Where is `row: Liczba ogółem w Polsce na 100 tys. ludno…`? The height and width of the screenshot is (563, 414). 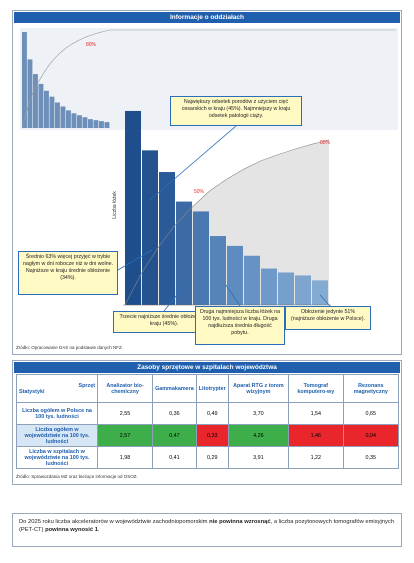
row: Liczba ogółem w Polsce na 100 tys. ludno… is located at coordinates (208, 413).